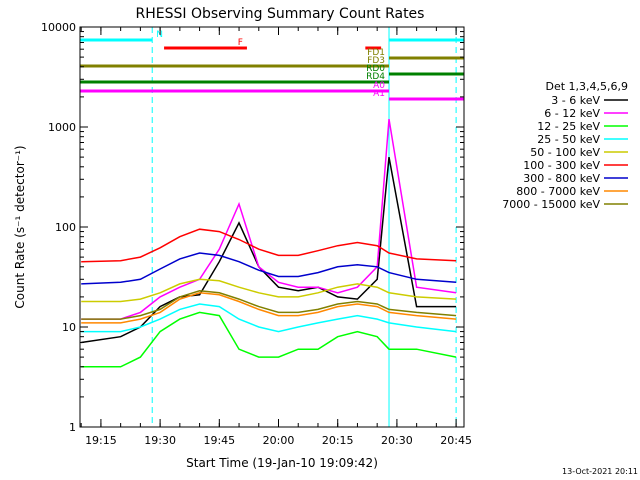 The height and width of the screenshot is (480, 640). What do you see at coordinates (58, 27) in the screenshot?
I see `y-tick-label-4: 10000` at bounding box center [58, 27].